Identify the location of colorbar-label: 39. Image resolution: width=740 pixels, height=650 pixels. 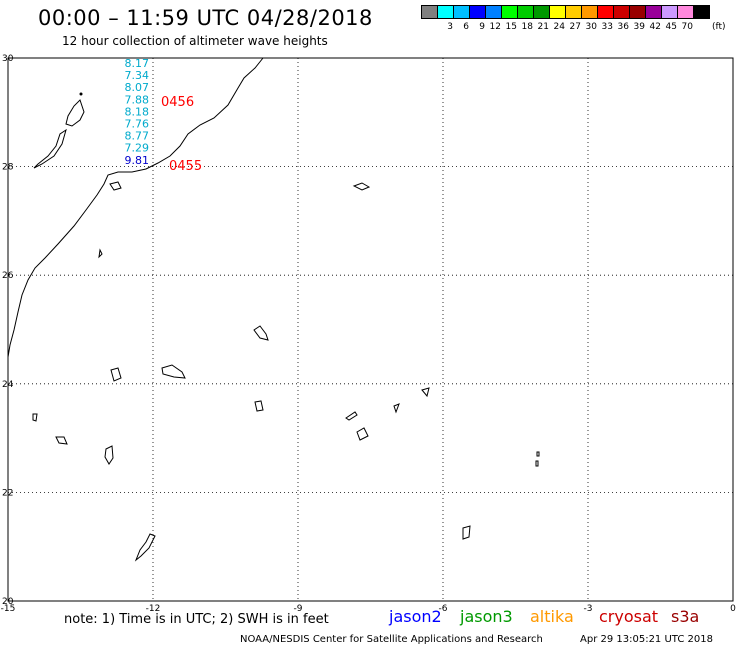
(639, 27).